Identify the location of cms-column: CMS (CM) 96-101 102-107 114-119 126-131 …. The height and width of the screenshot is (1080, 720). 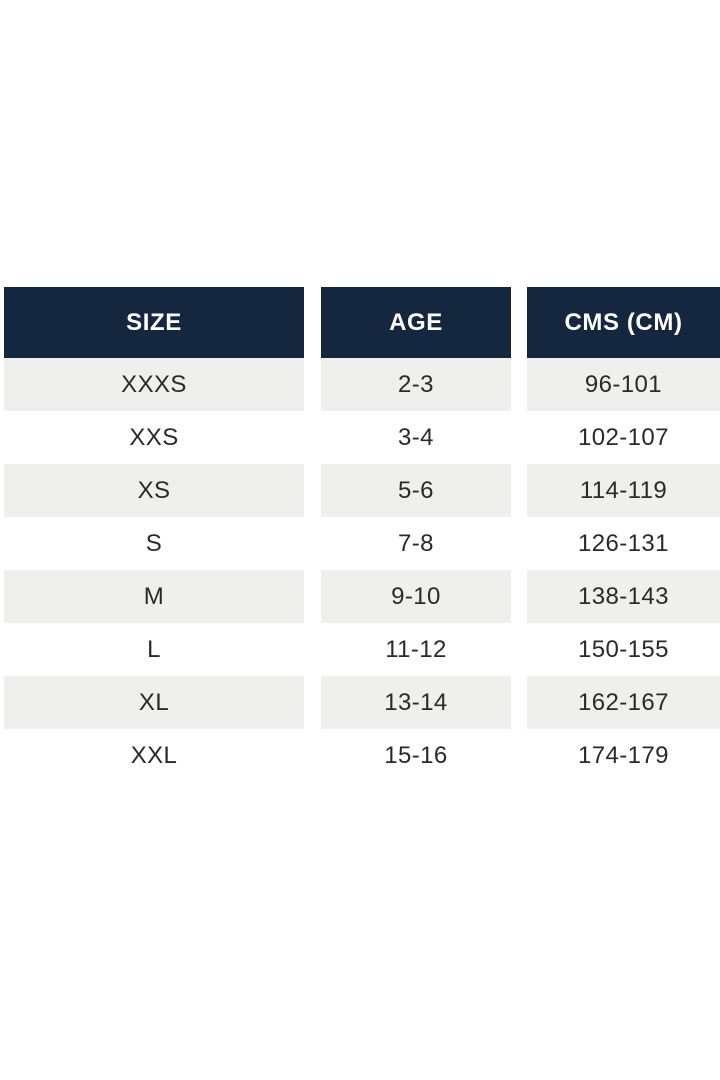
(623, 534).